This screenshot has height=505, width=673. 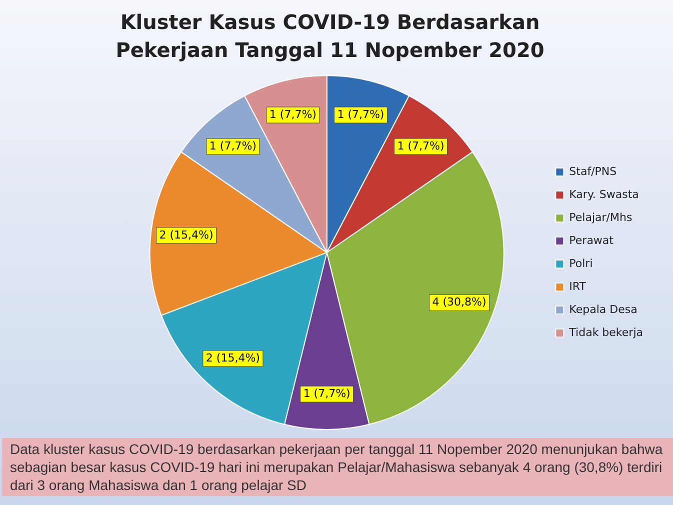 I want to click on legend-label: Staf/PNS, so click(x=593, y=171).